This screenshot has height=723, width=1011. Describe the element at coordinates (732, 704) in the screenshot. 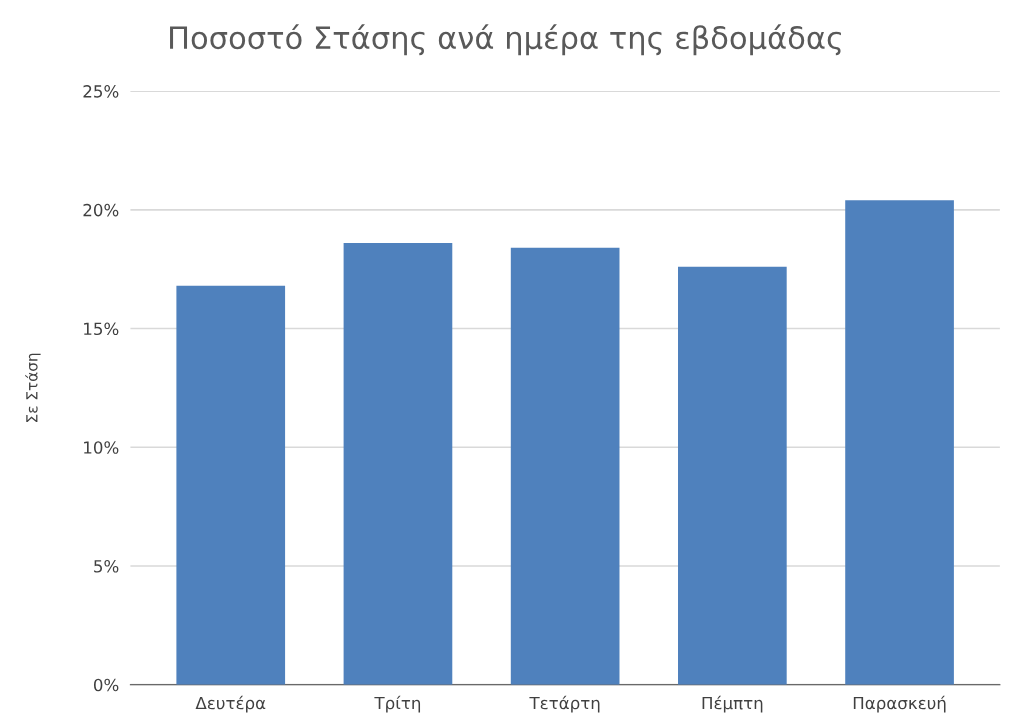

I see `x-tick-label: Πέμπτη` at that location.